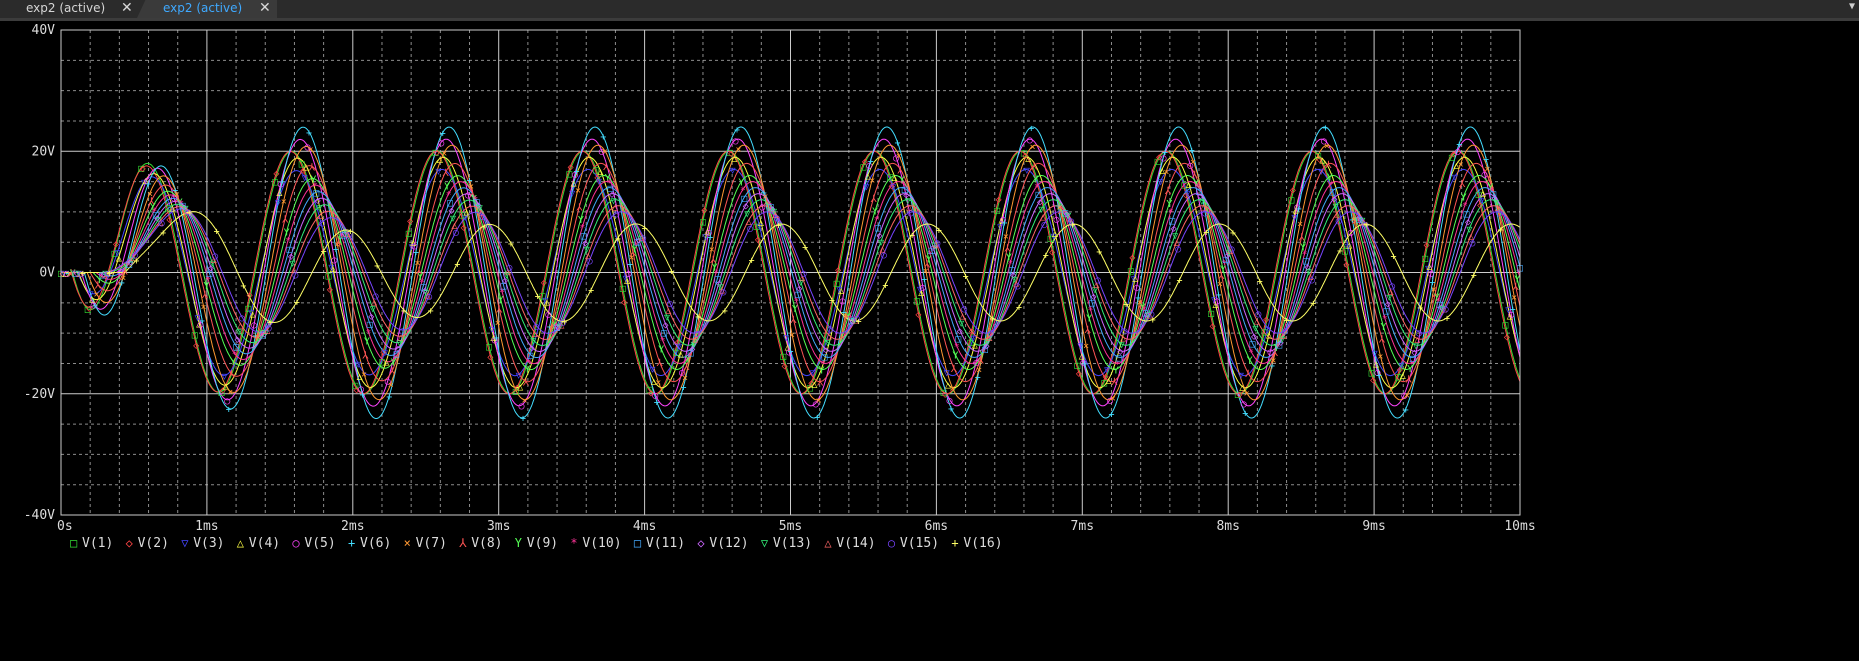 The image size is (1859, 661). Describe the element at coordinates (644, 526) in the screenshot. I see `x-tick-label: 4ms` at that location.